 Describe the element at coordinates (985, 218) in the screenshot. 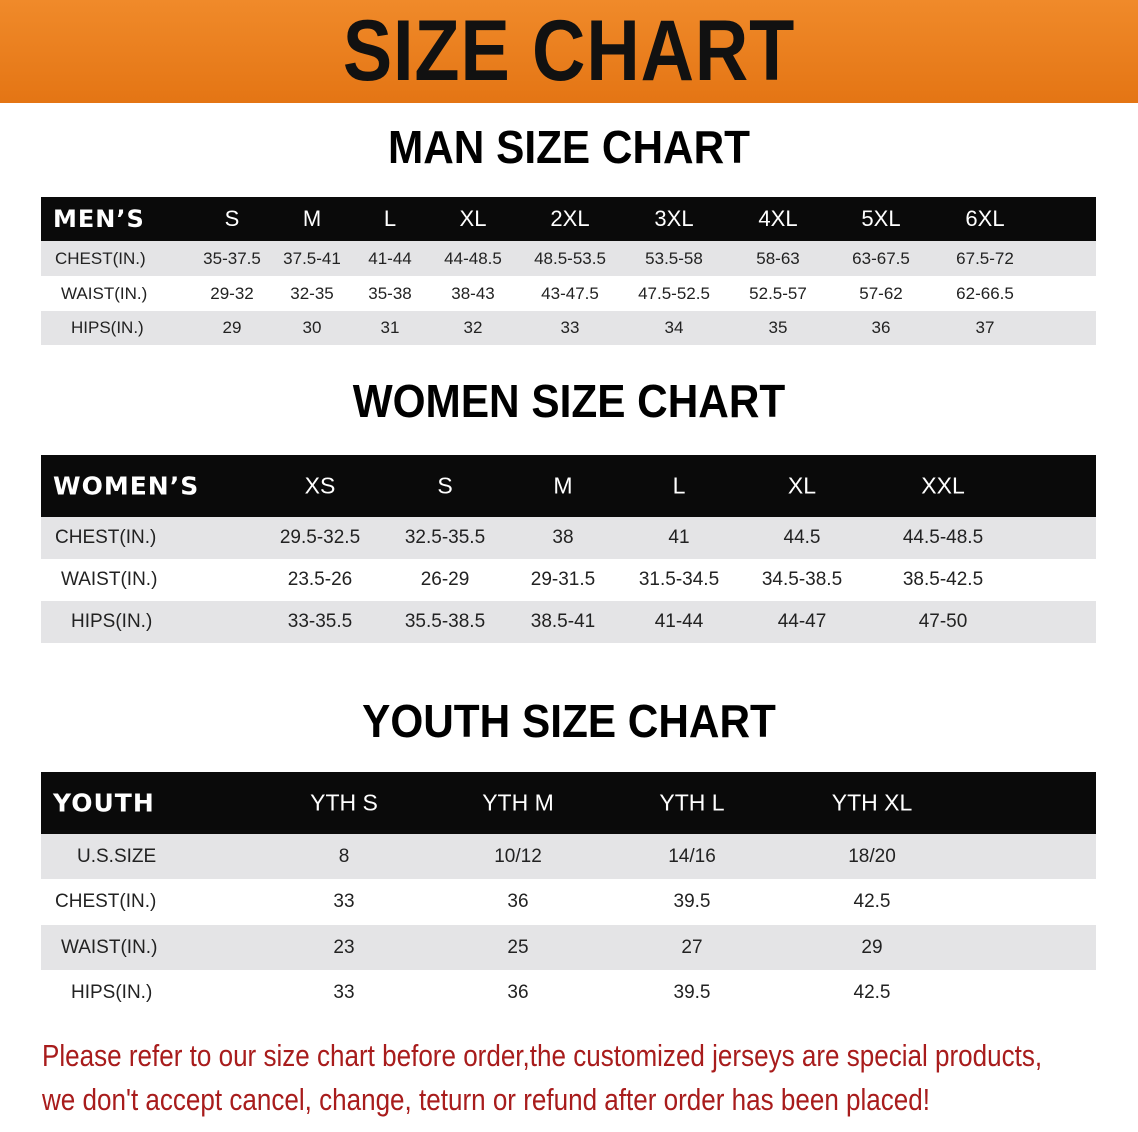

I see `size-header-6xl: 6XL` at that location.